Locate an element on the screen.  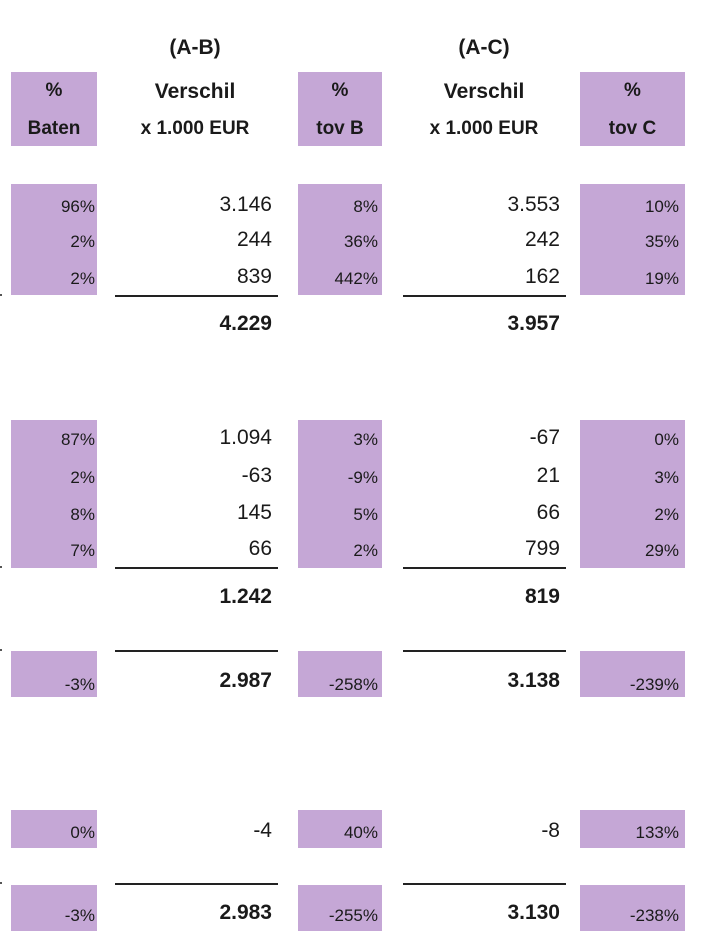
header-baten-line1: % is located at coordinates (54, 90).